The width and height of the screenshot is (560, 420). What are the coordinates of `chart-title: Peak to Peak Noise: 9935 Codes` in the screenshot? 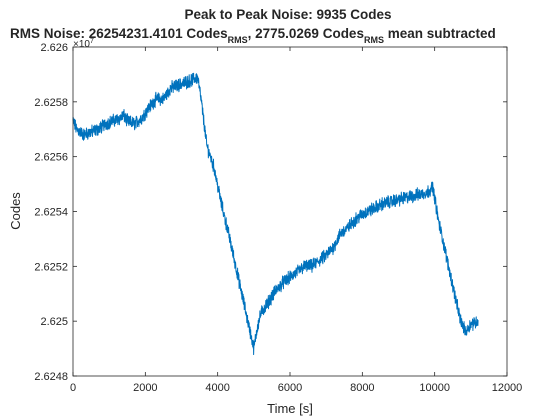 It's located at (287, 14).